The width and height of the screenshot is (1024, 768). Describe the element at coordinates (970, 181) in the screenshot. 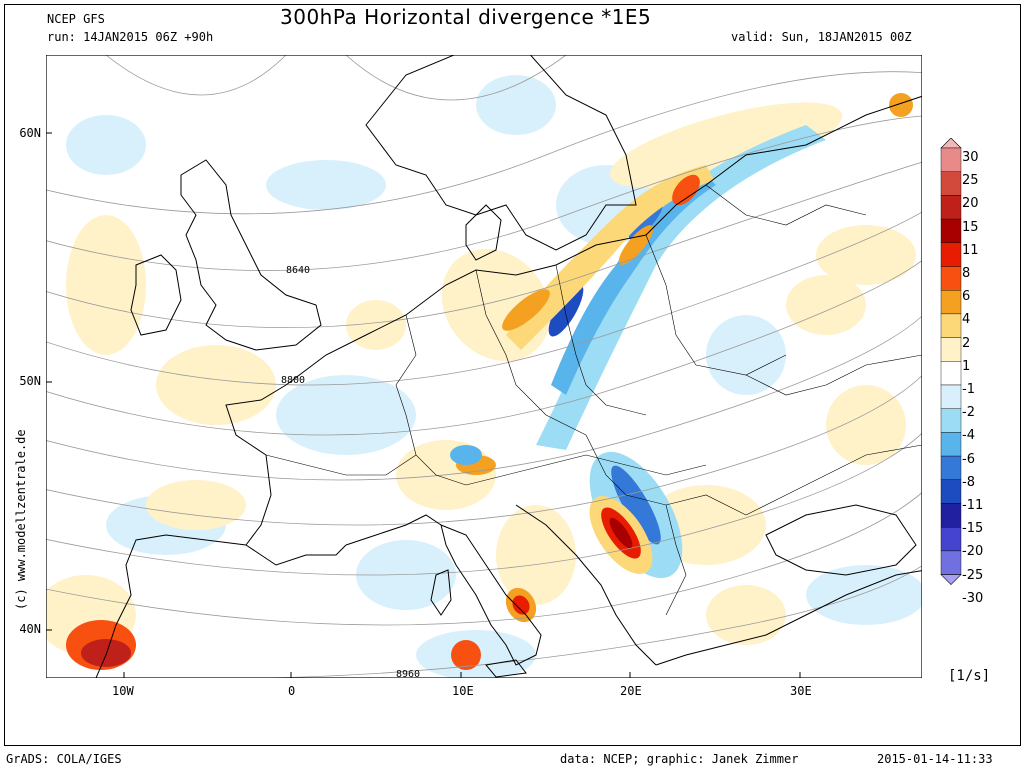

I see `colorbar-level-label: 25` at that location.